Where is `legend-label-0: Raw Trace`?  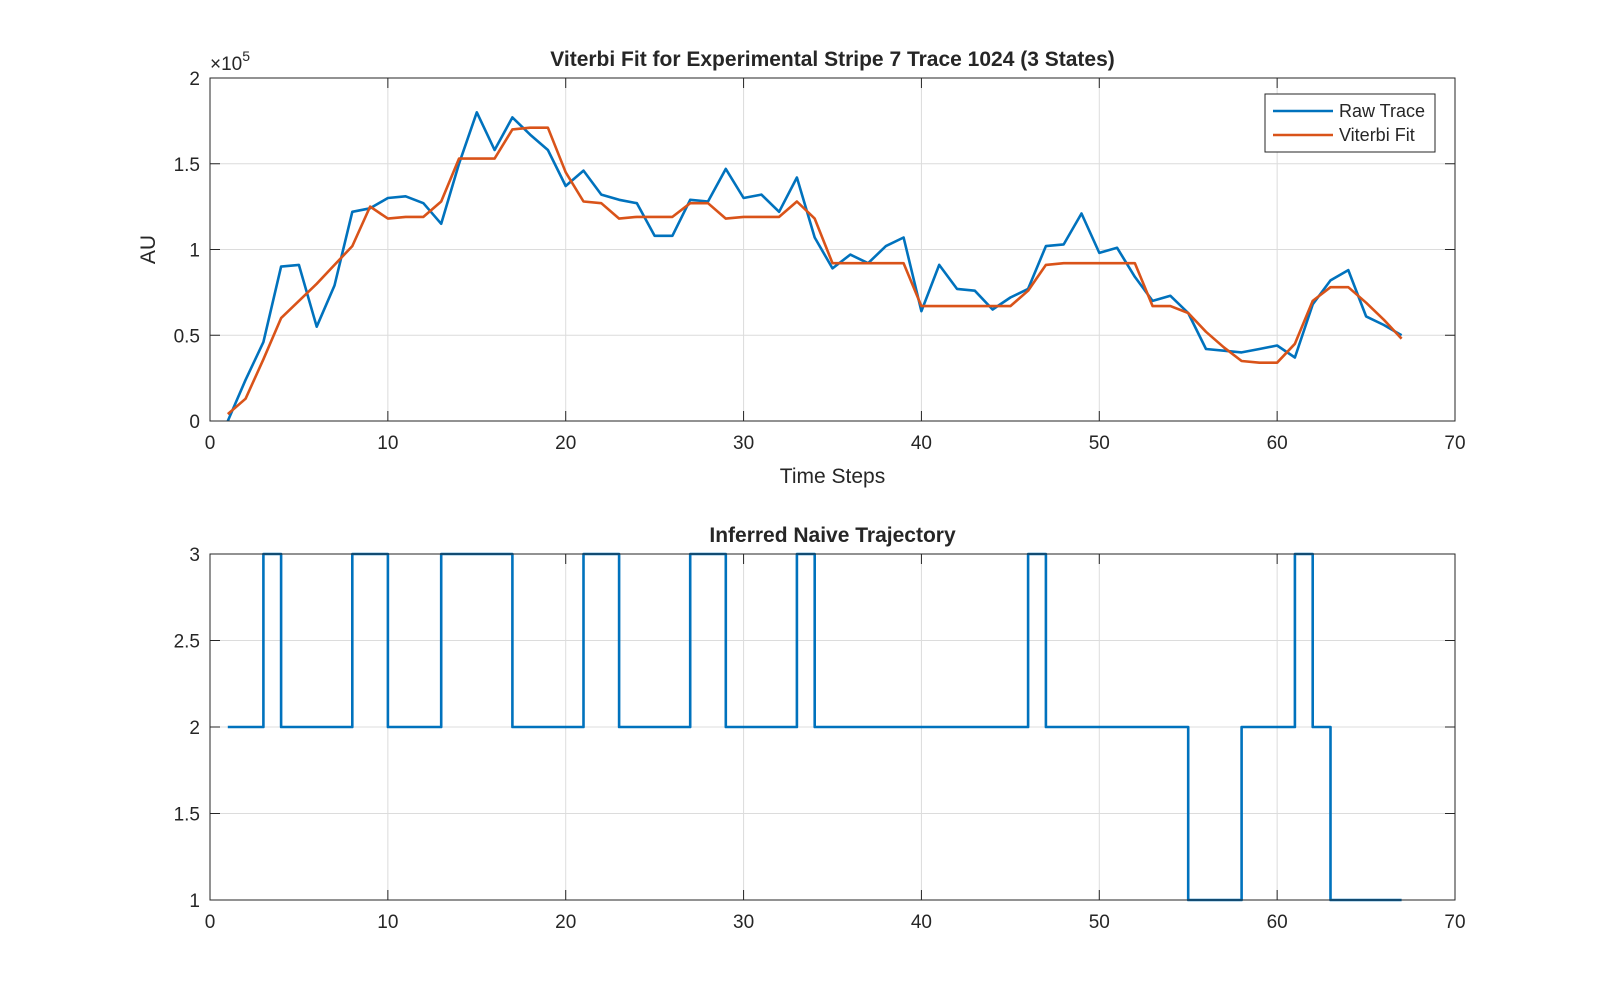
legend-label-0: Raw Trace is located at coordinates (1382, 111).